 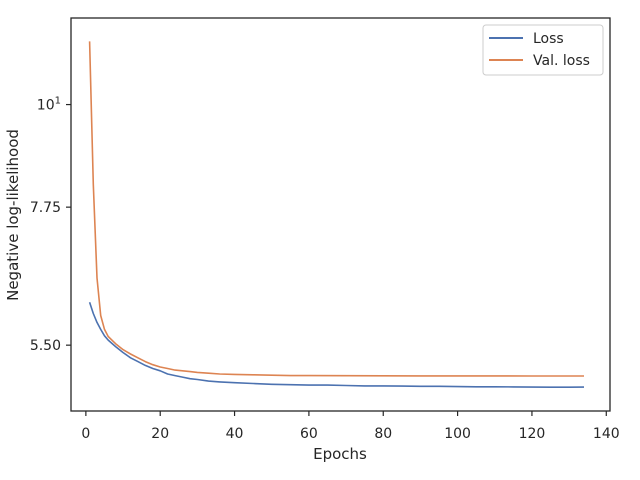 I want to click on x-tick-label: 20, so click(x=160, y=434).